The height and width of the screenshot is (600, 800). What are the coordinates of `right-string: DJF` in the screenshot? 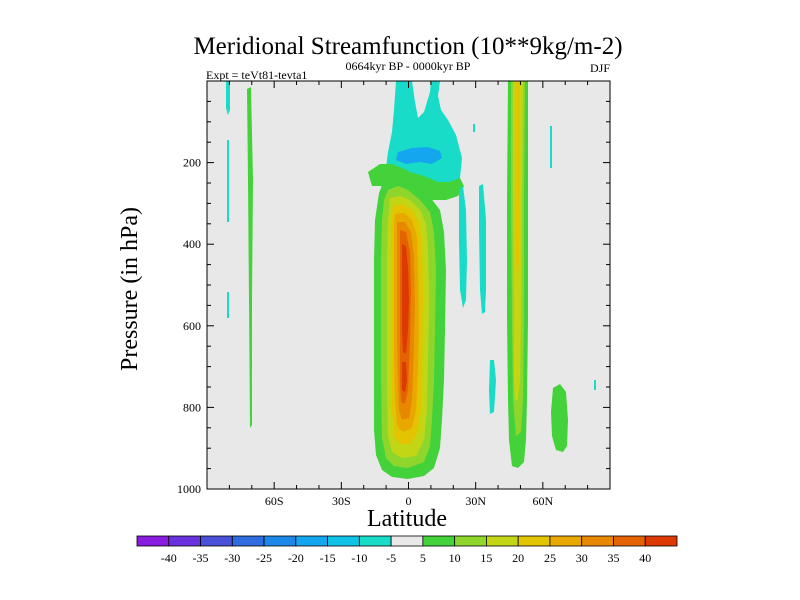 It's located at (600, 68).